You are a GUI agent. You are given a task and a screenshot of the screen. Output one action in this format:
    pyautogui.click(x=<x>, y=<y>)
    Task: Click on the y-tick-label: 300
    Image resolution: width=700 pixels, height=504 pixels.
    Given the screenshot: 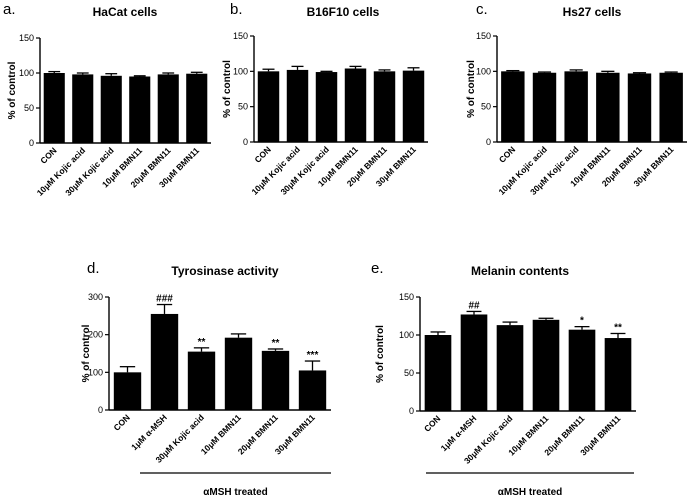 What is the action you would take?
    pyautogui.click(x=95, y=297)
    